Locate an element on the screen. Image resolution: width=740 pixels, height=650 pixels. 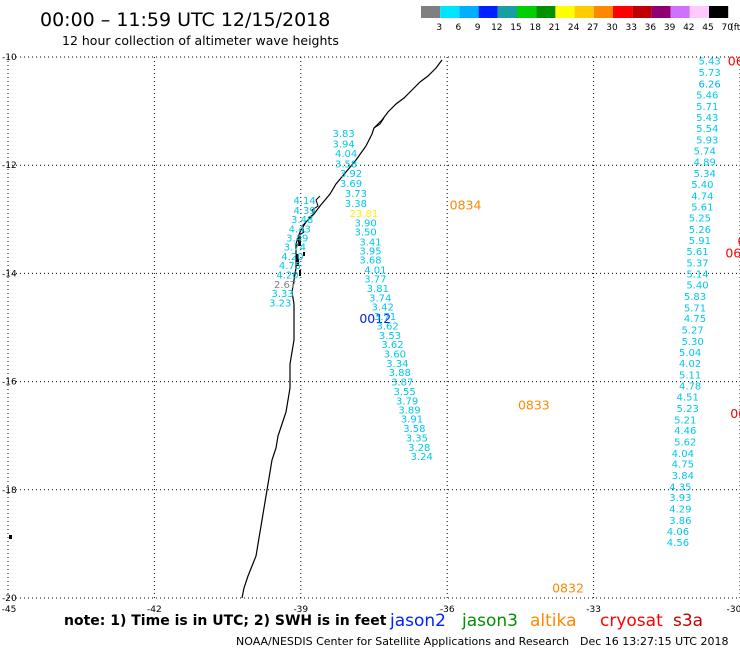
wave-height-value: 3.38 is located at coordinates (356, 204).